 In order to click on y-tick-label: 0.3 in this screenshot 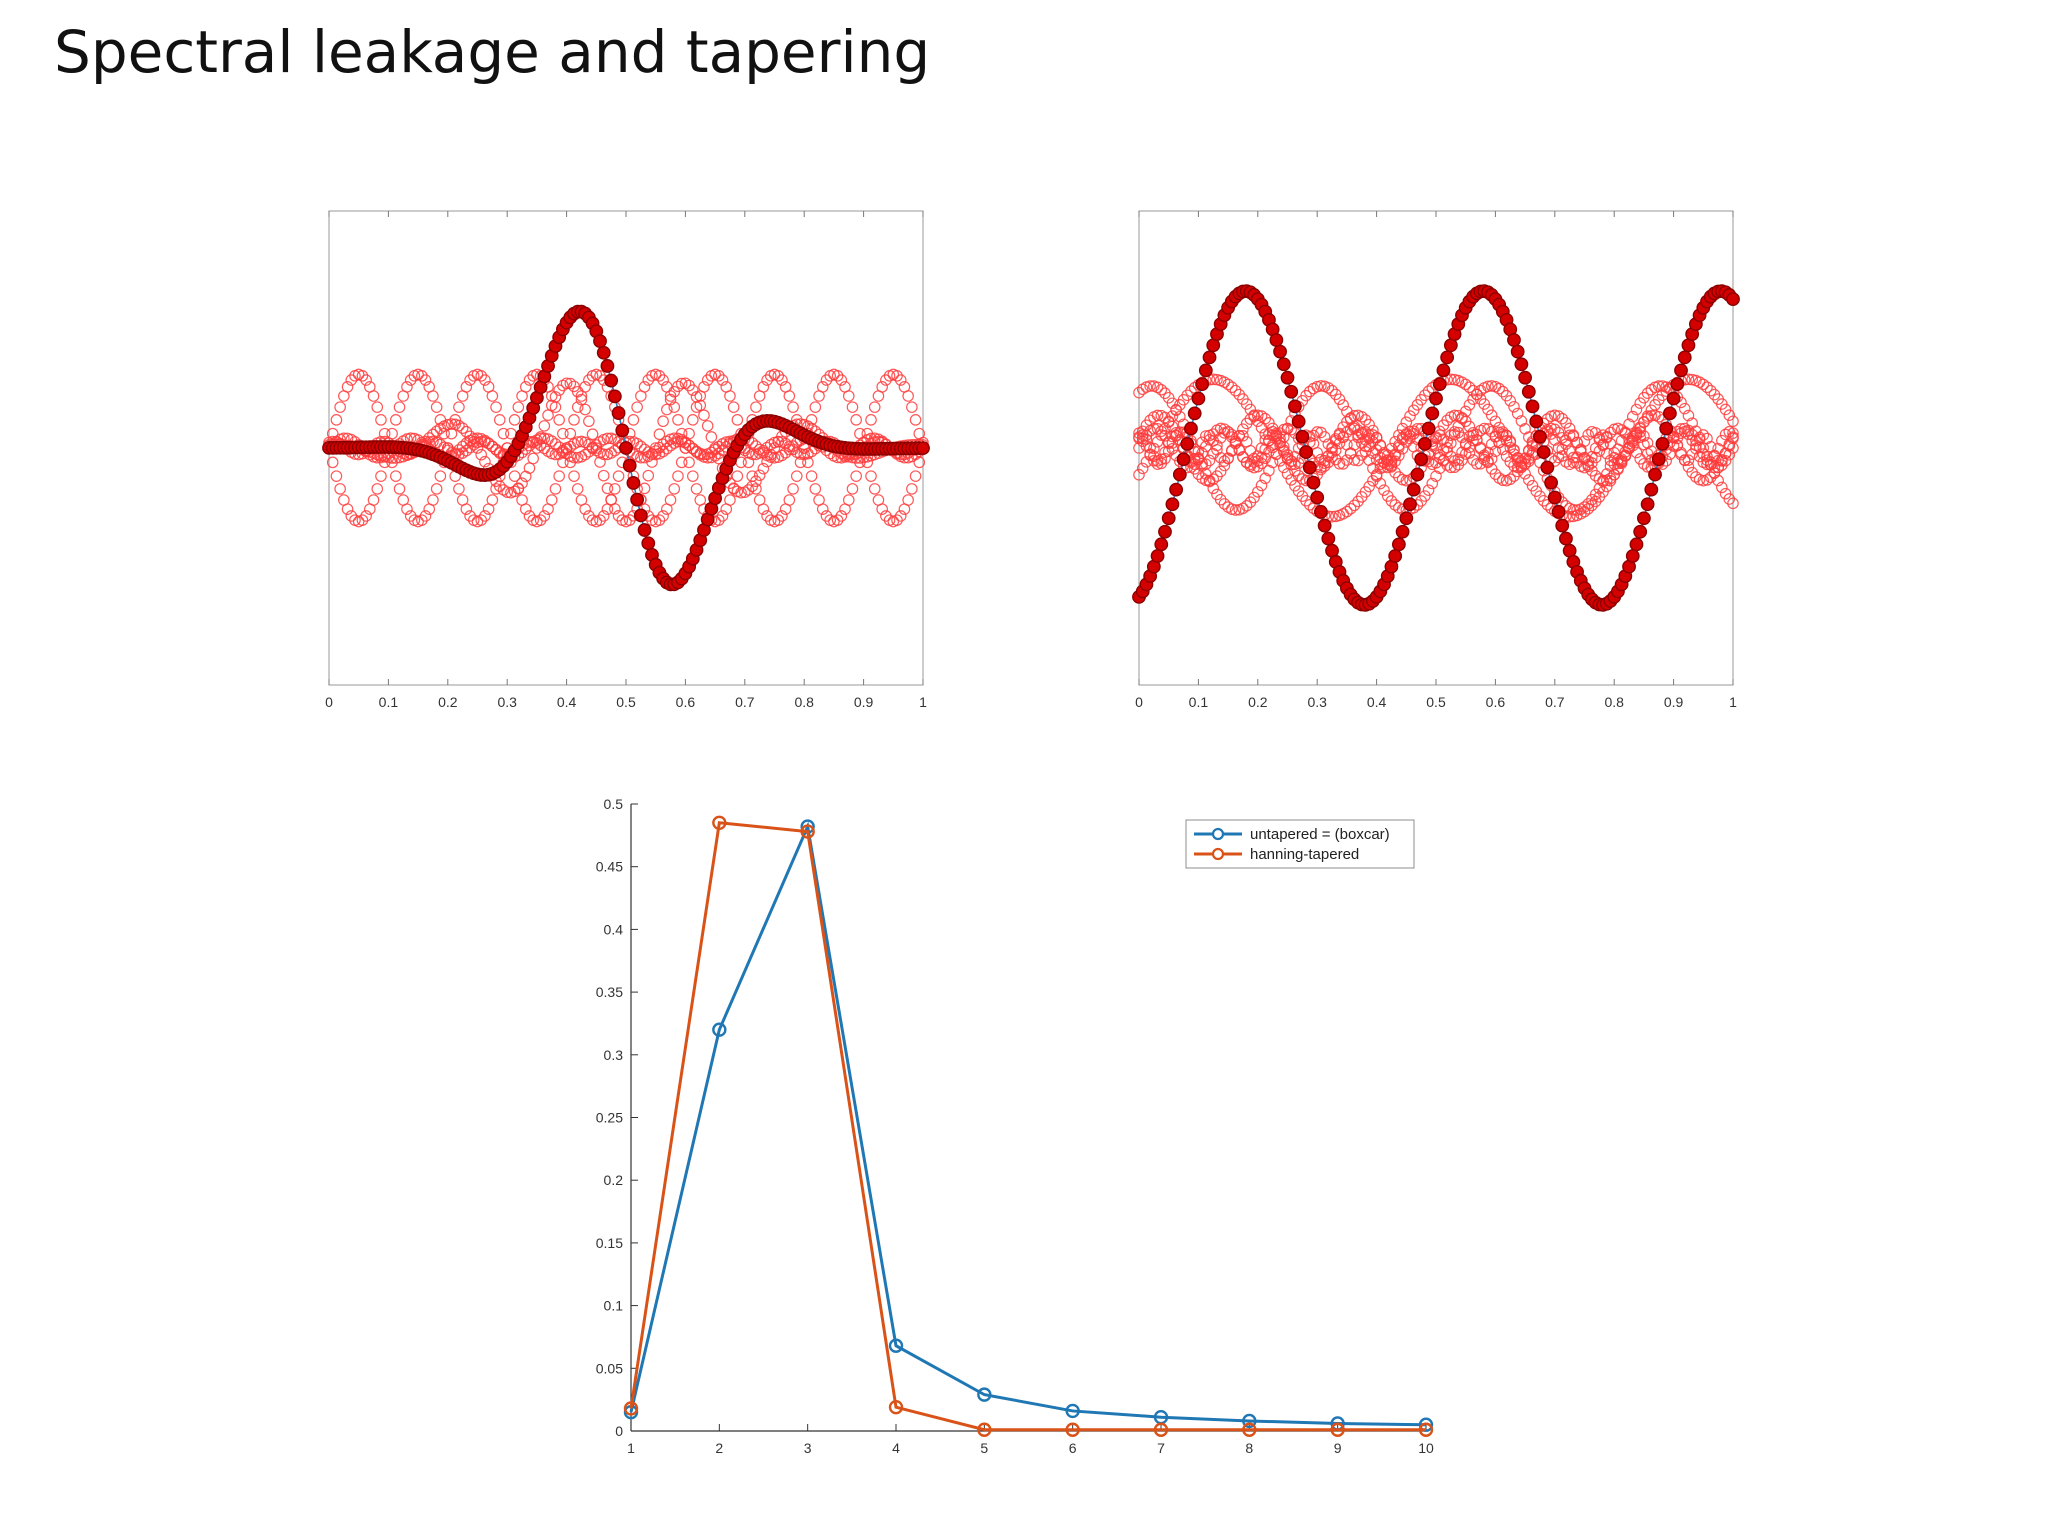, I will do `click(614, 1055)`.